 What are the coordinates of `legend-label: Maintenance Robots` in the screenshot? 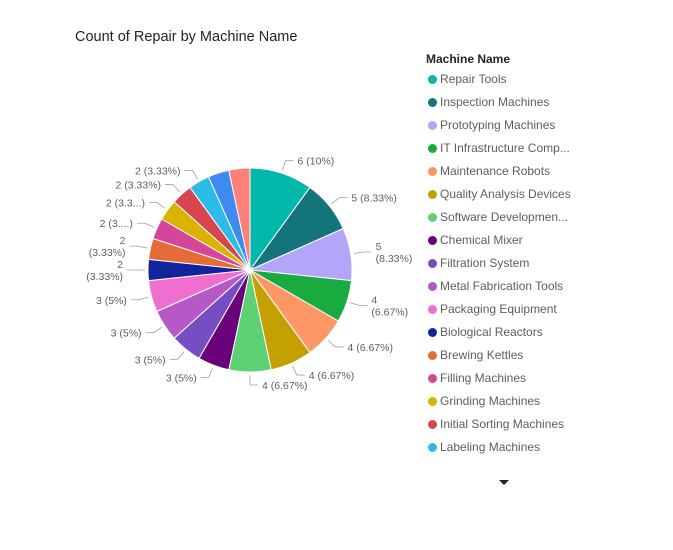 It's located at (495, 171).